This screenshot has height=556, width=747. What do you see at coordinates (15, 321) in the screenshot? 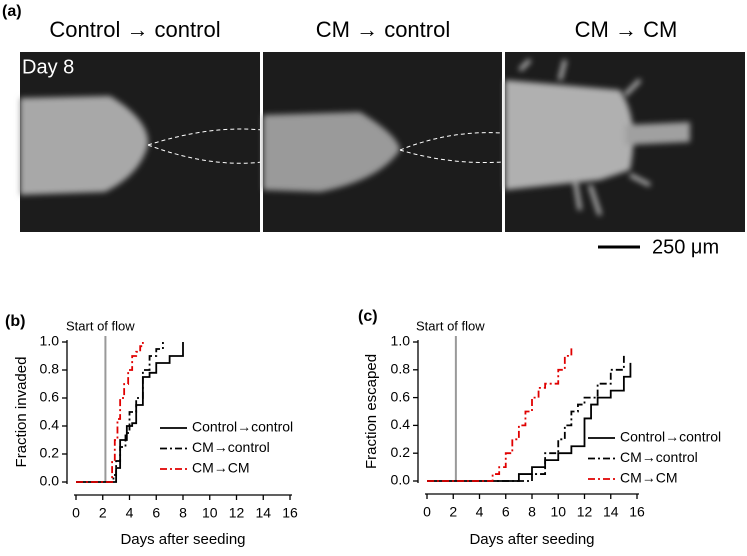
I see `panel-label: (b)` at bounding box center [15, 321].